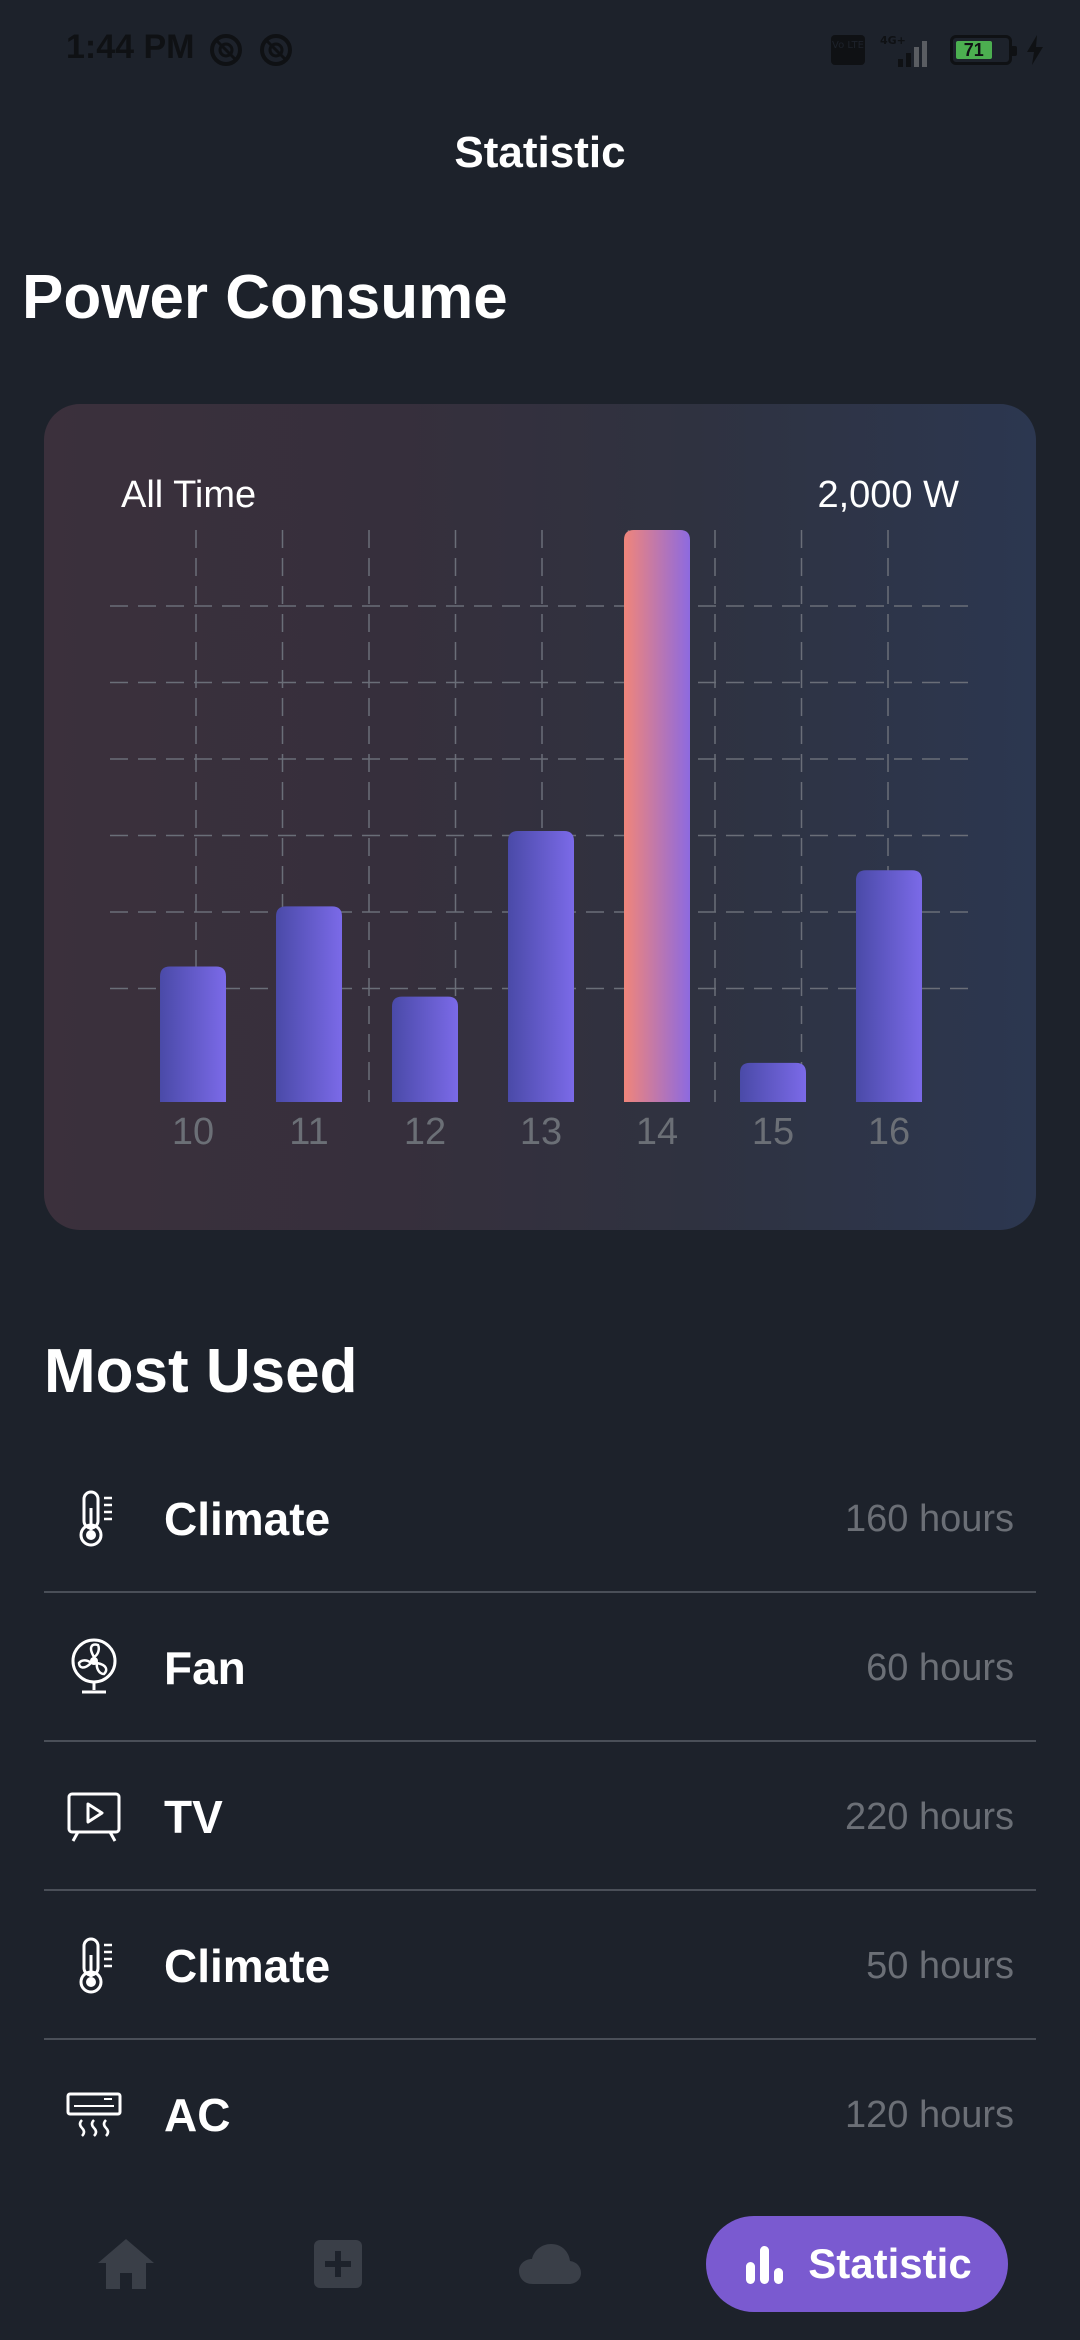 The image size is (1080, 2340). Describe the element at coordinates (130, 47) in the screenshot. I see `status-time: 1:44 PM` at that location.